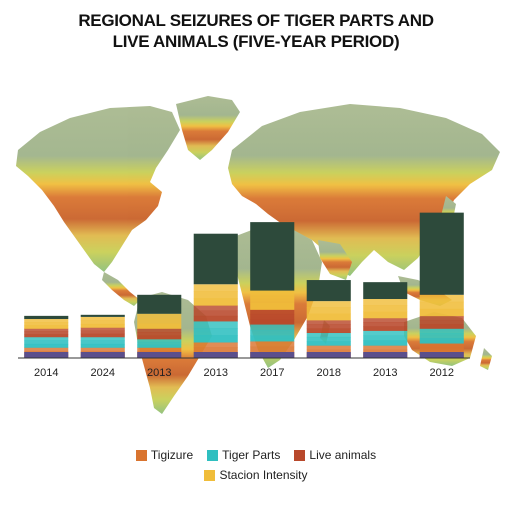  Describe the element at coordinates (256, 20) in the screenshot. I see `chart-title-line-1: REGIONAL SEIZURES OF TIGER PARTS AND` at that location.